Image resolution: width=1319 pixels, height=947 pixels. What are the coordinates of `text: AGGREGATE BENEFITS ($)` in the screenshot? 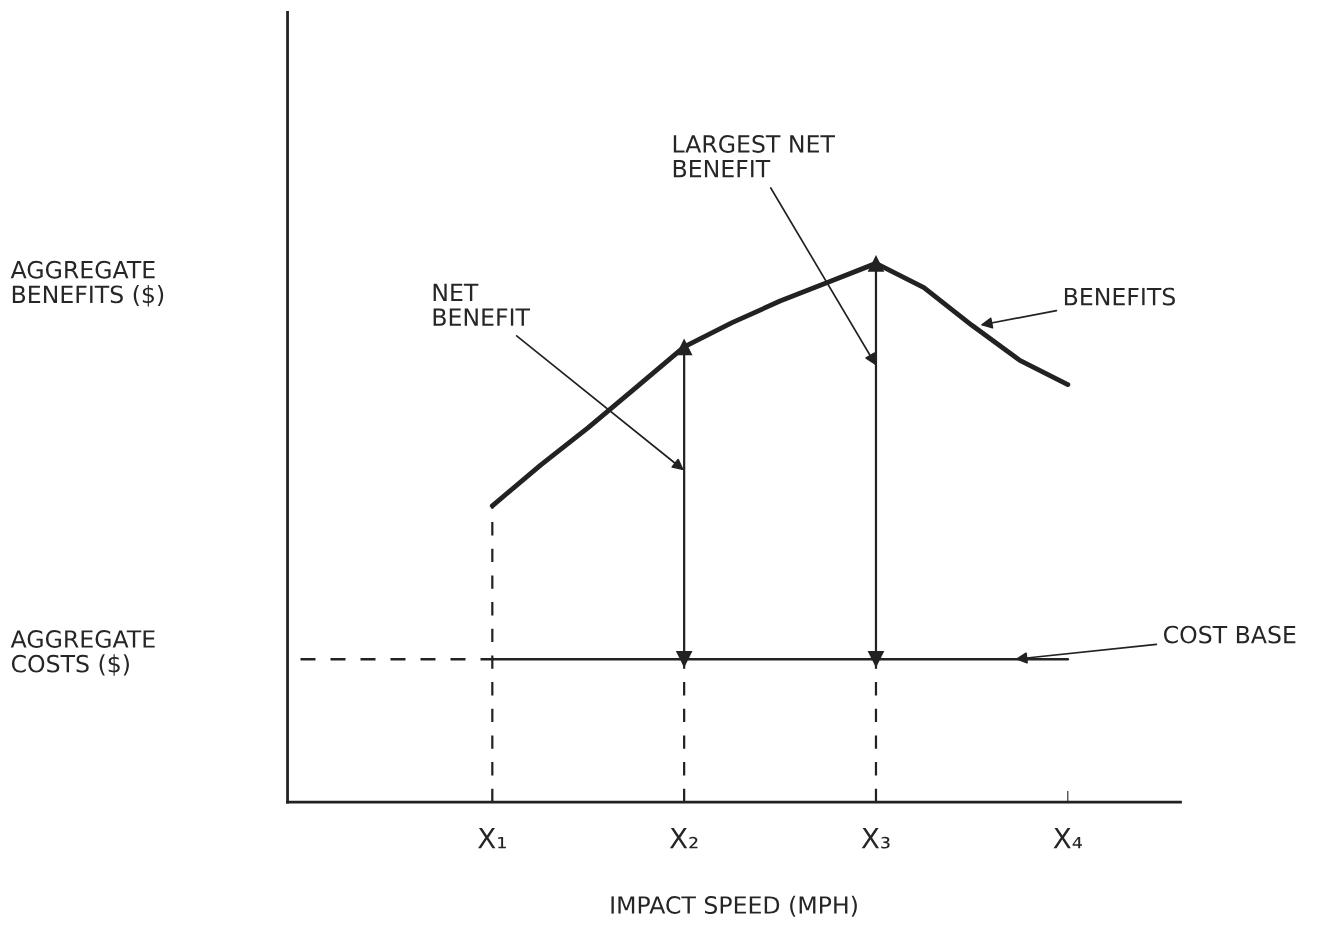 It's located at (87, 283).